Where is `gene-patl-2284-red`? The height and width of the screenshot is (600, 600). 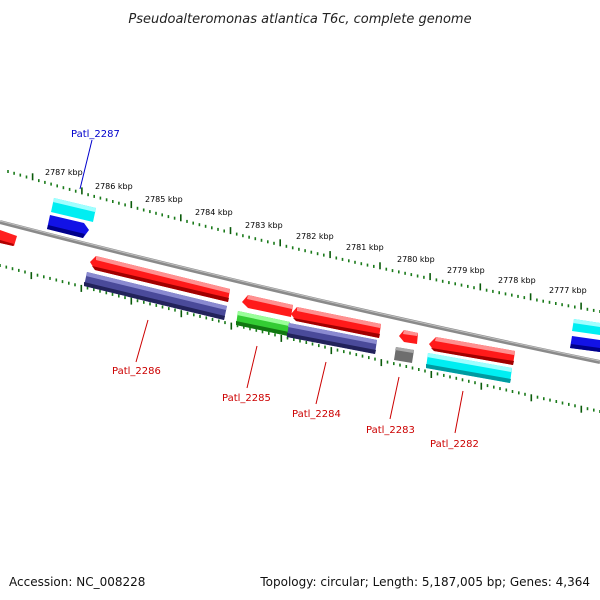 gene-patl-2284-red is located at coordinates (336, 322).